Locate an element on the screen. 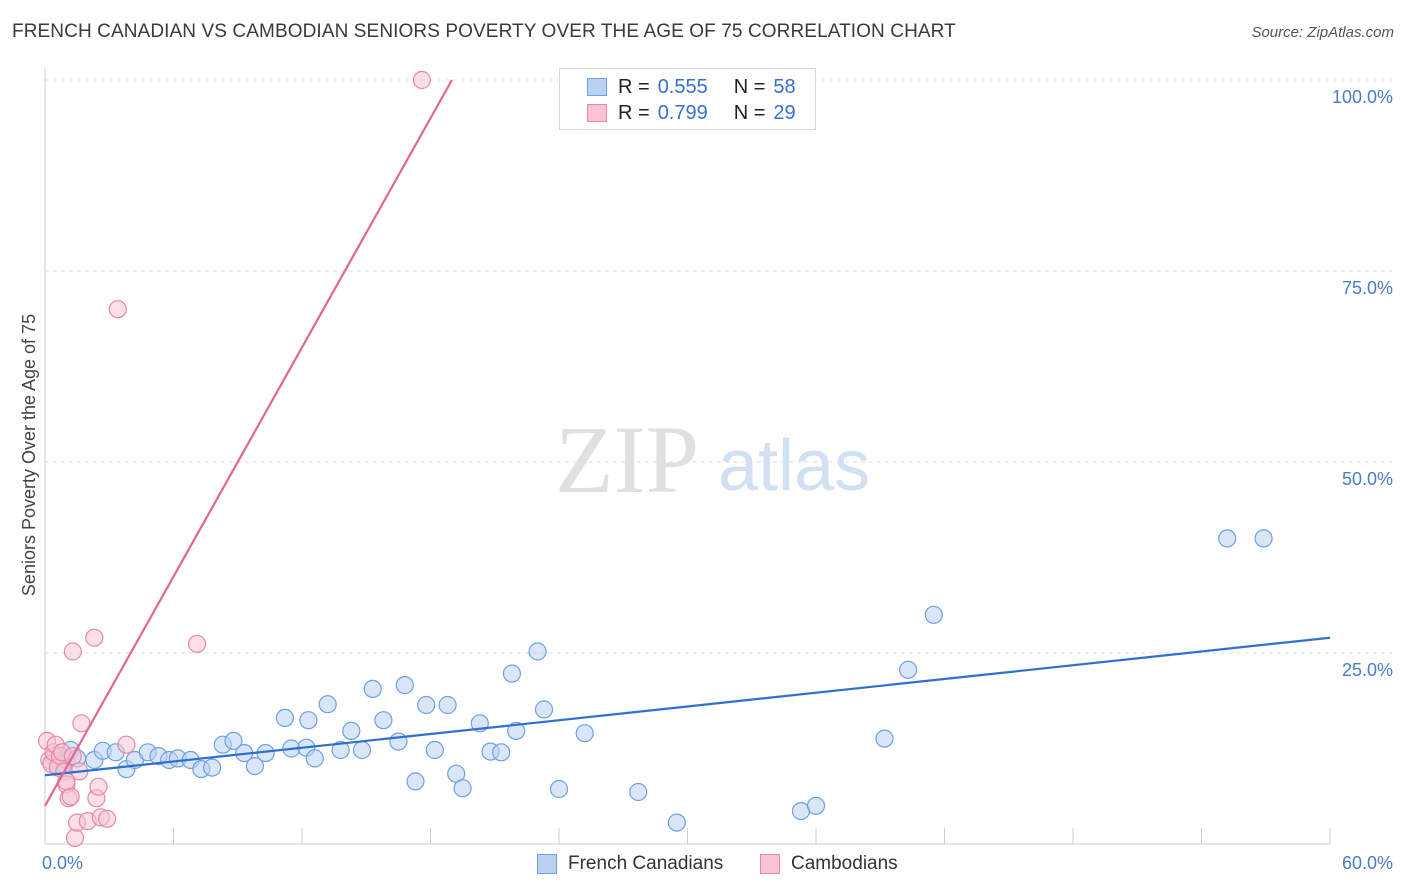 This screenshot has width=1406, height=892. legend-row-cambodians: R = 0.799 N = 29 is located at coordinates (691, 113).